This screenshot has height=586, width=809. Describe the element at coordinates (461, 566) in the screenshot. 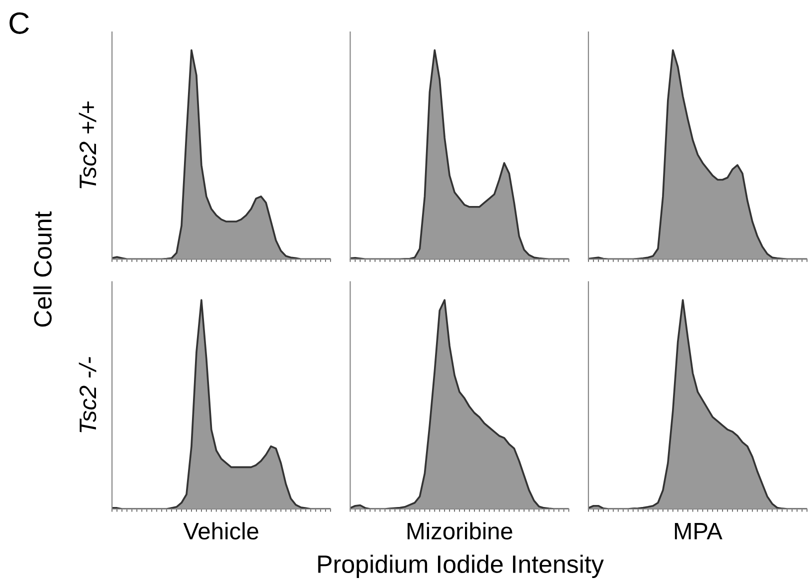

I see `text: Propidium Iodide Intensity` at that location.